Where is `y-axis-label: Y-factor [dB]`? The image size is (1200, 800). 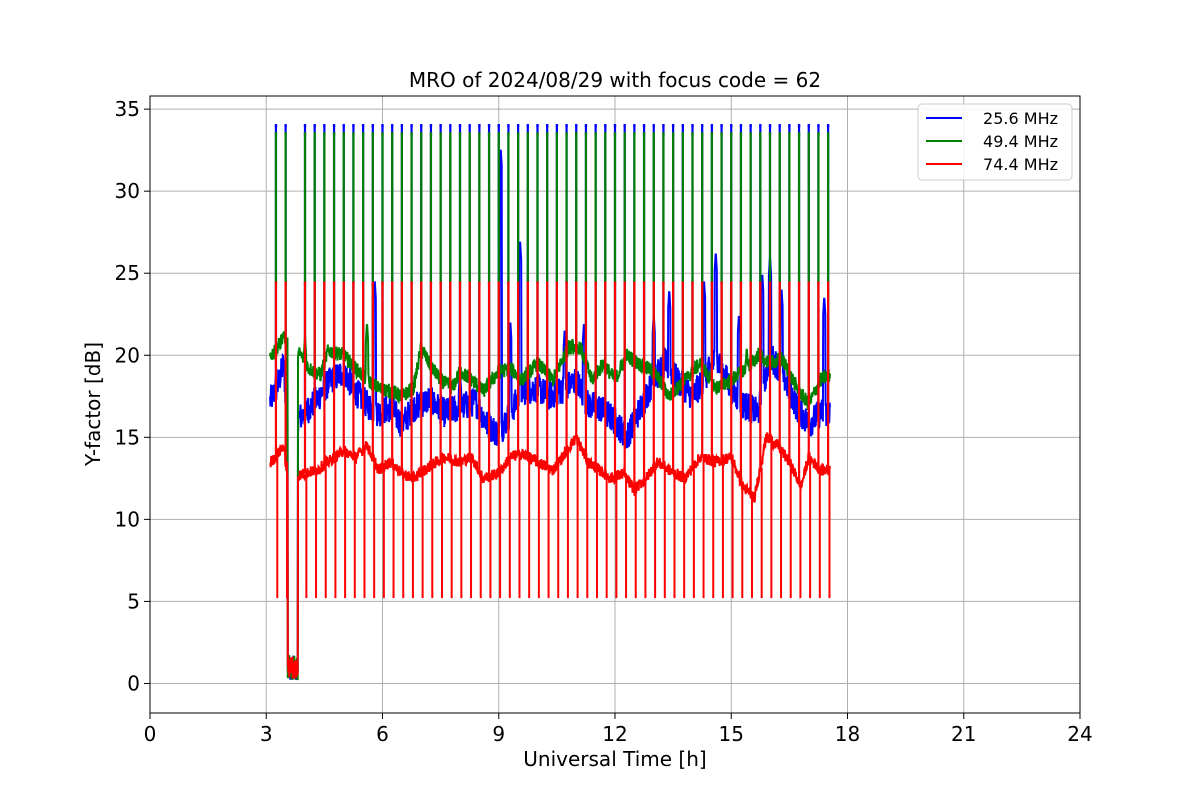
y-axis-label: Y-factor [dB] is located at coordinates (93, 404).